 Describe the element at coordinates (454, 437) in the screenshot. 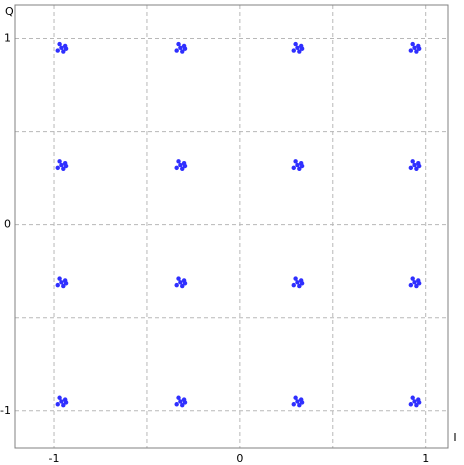

I see `x-axis-label: I` at that location.